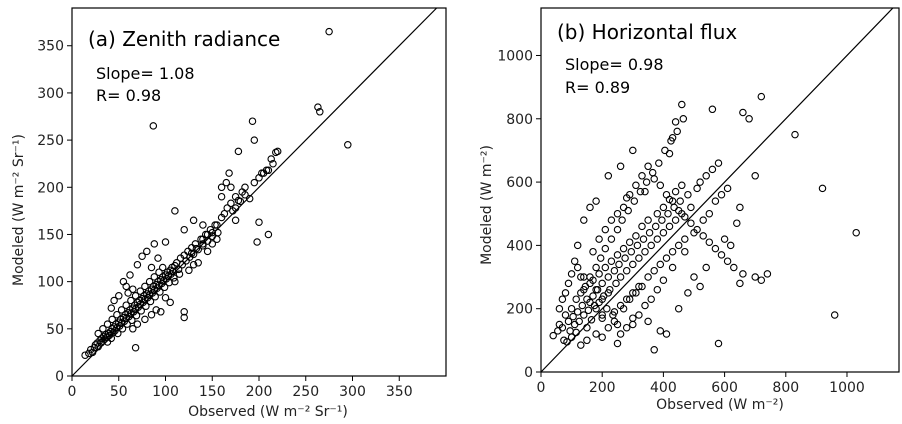 This screenshot has height=424, width=902. What do you see at coordinates (128, 95) in the screenshot?
I see `panel-a-r: R= 0.98` at bounding box center [128, 95].